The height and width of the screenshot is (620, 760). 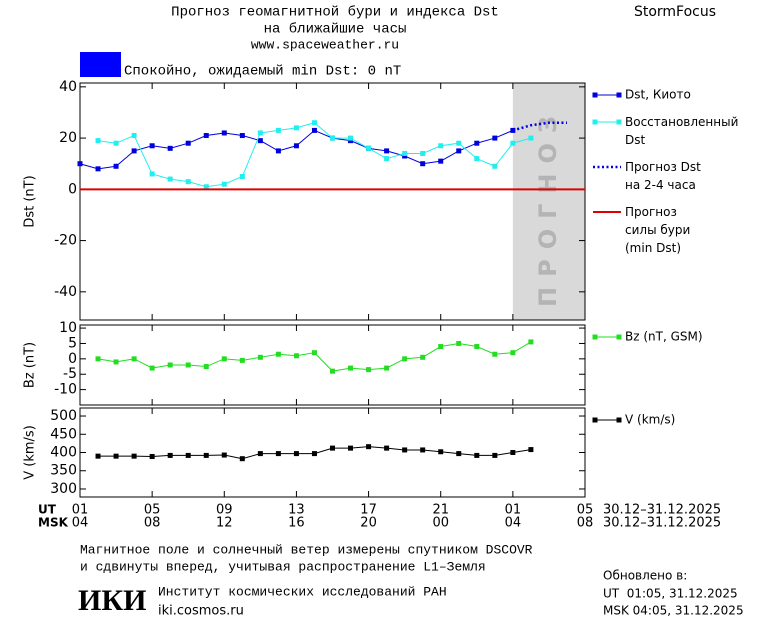 What do you see at coordinates (539, 126) in the screenshot?
I see `series-line` at bounding box center [539, 126].